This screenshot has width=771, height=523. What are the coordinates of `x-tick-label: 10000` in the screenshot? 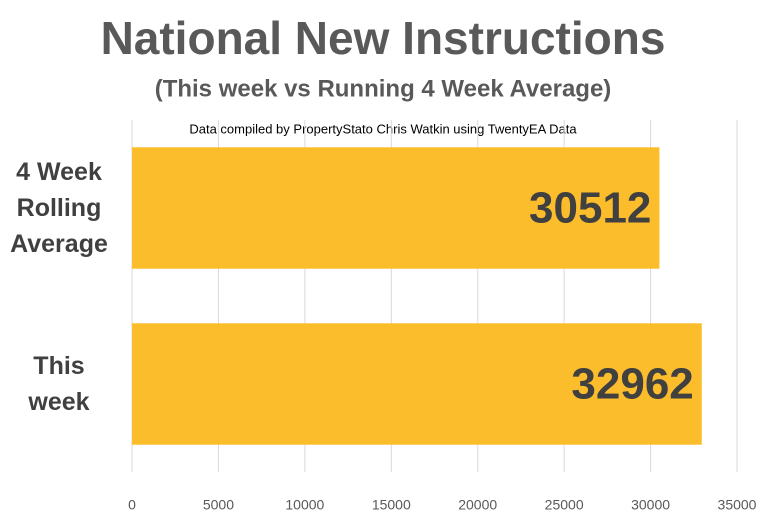 It's located at (304, 505).